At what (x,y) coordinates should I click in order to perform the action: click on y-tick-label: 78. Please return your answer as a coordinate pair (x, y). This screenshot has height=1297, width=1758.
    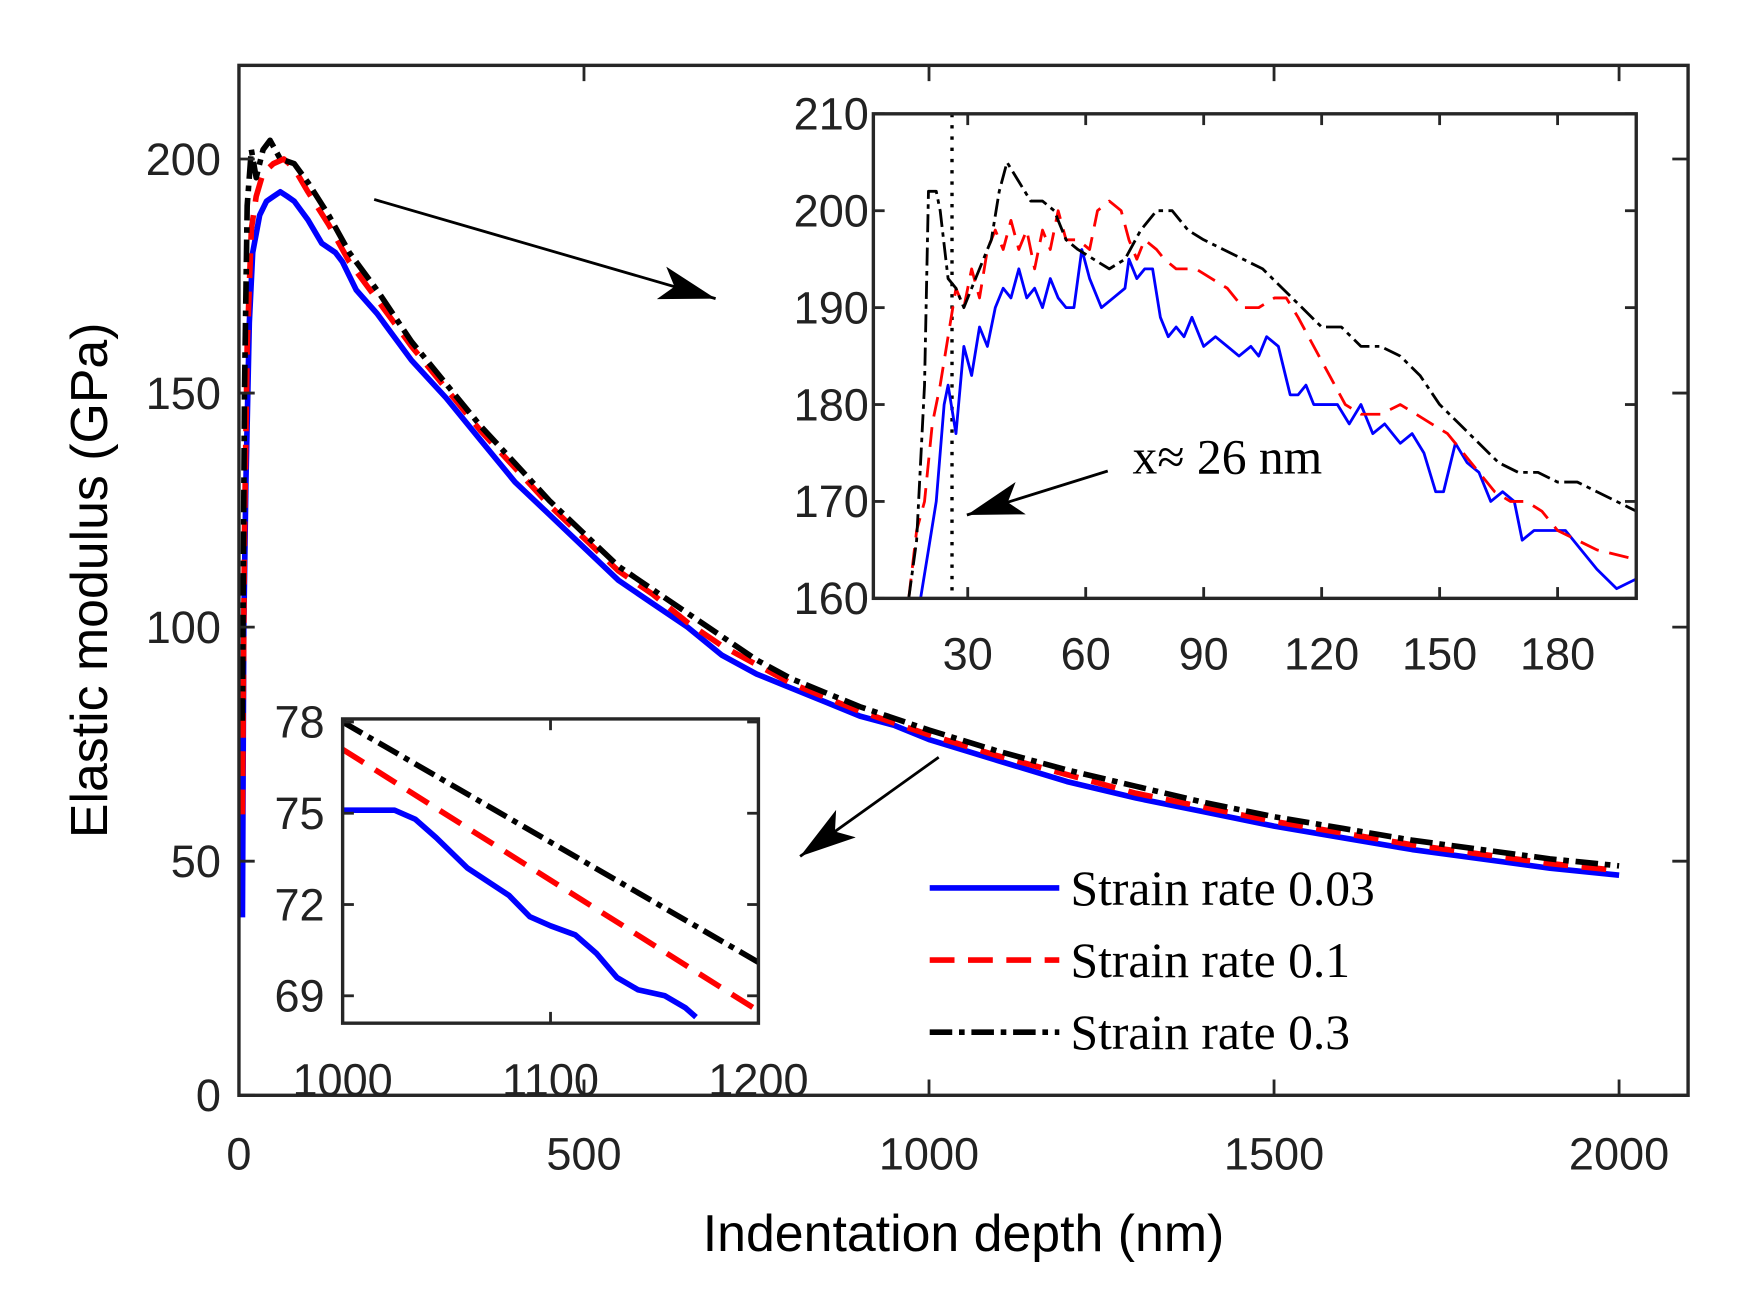
    Looking at the image, I should click on (299, 722).